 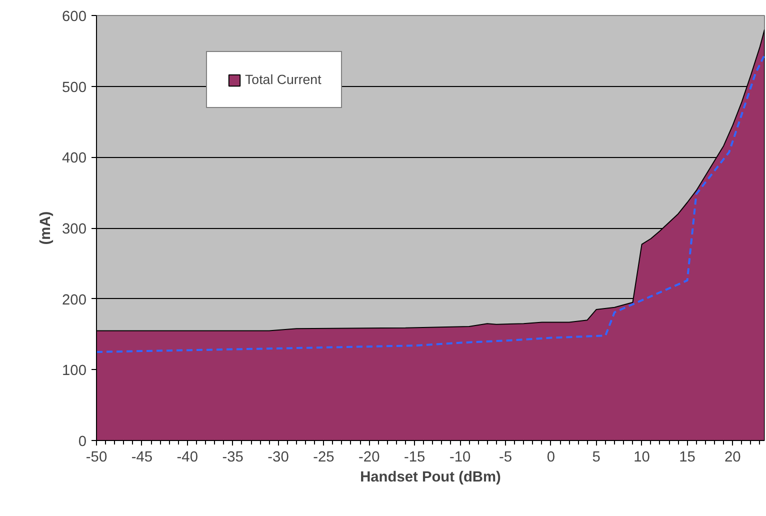 What do you see at coordinates (74, 300) in the screenshot?
I see `y-tick-label: 200` at bounding box center [74, 300].